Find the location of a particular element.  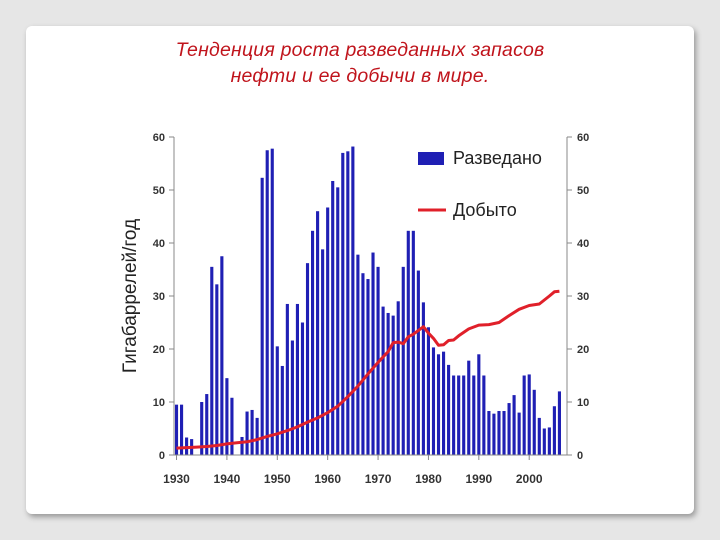

y-tick-label-right-20: 20 is located at coordinates (583, 350).